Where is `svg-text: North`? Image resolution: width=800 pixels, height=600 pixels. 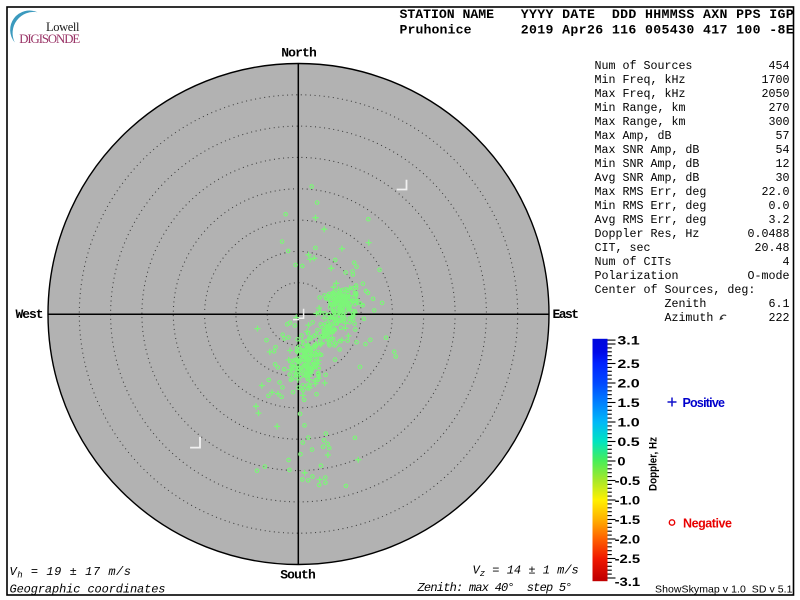
svg-text: North is located at coordinates (299, 53).